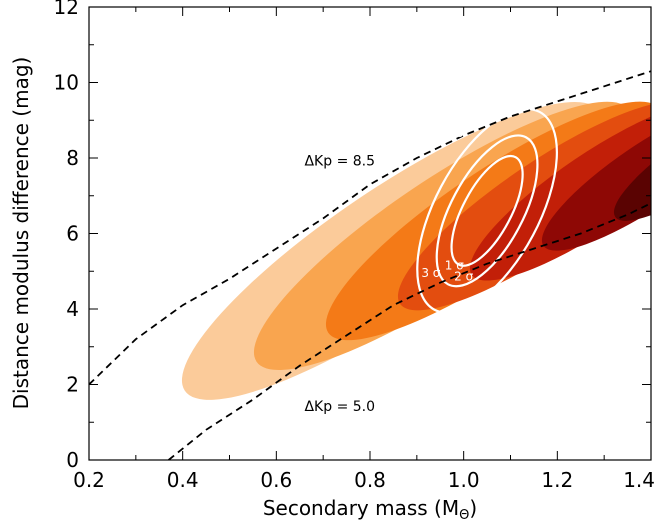 The width and height of the screenshot is (666, 525). Describe the element at coordinates (66, 9) in the screenshot. I see `y-tick-label-12: 12` at that location.